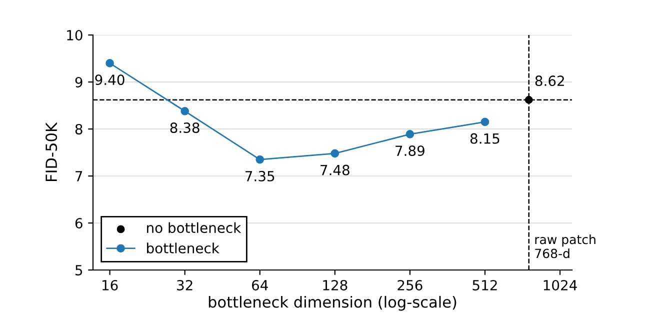  What do you see at coordinates (79, 176) in the screenshot?
I see `y-tick-label: 7` at bounding box center [79, 176].